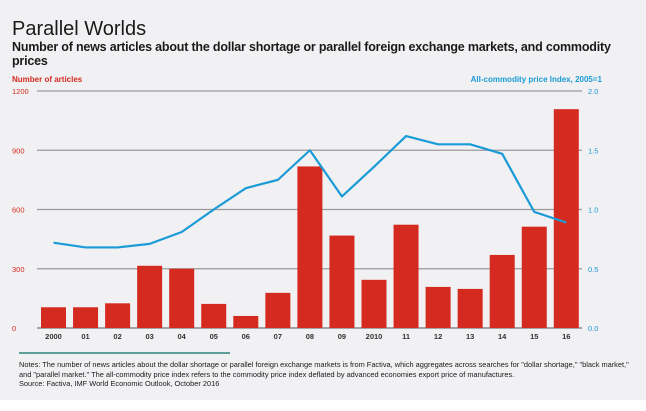  I want to click on x-tick-label: 15, so click(534, 336).